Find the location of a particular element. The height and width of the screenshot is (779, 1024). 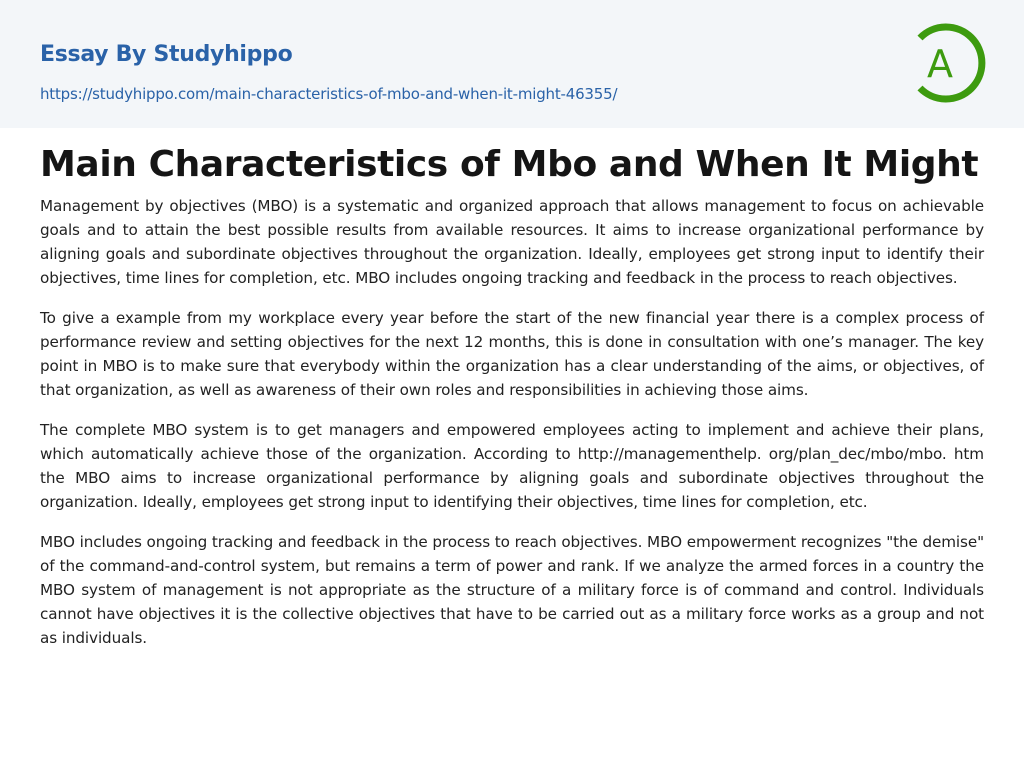

studyhippo-logo-icon: A is located at coordinates (946, 63).